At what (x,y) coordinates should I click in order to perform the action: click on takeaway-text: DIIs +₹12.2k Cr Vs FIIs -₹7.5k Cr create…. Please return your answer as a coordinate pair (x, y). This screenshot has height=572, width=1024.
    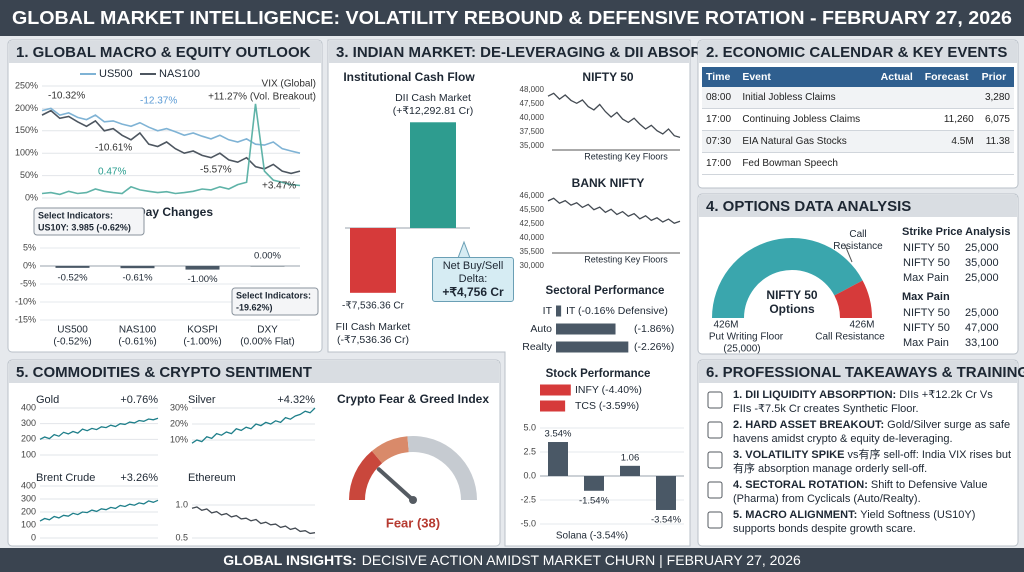
    Looking at the image, I should click on (863, 402).